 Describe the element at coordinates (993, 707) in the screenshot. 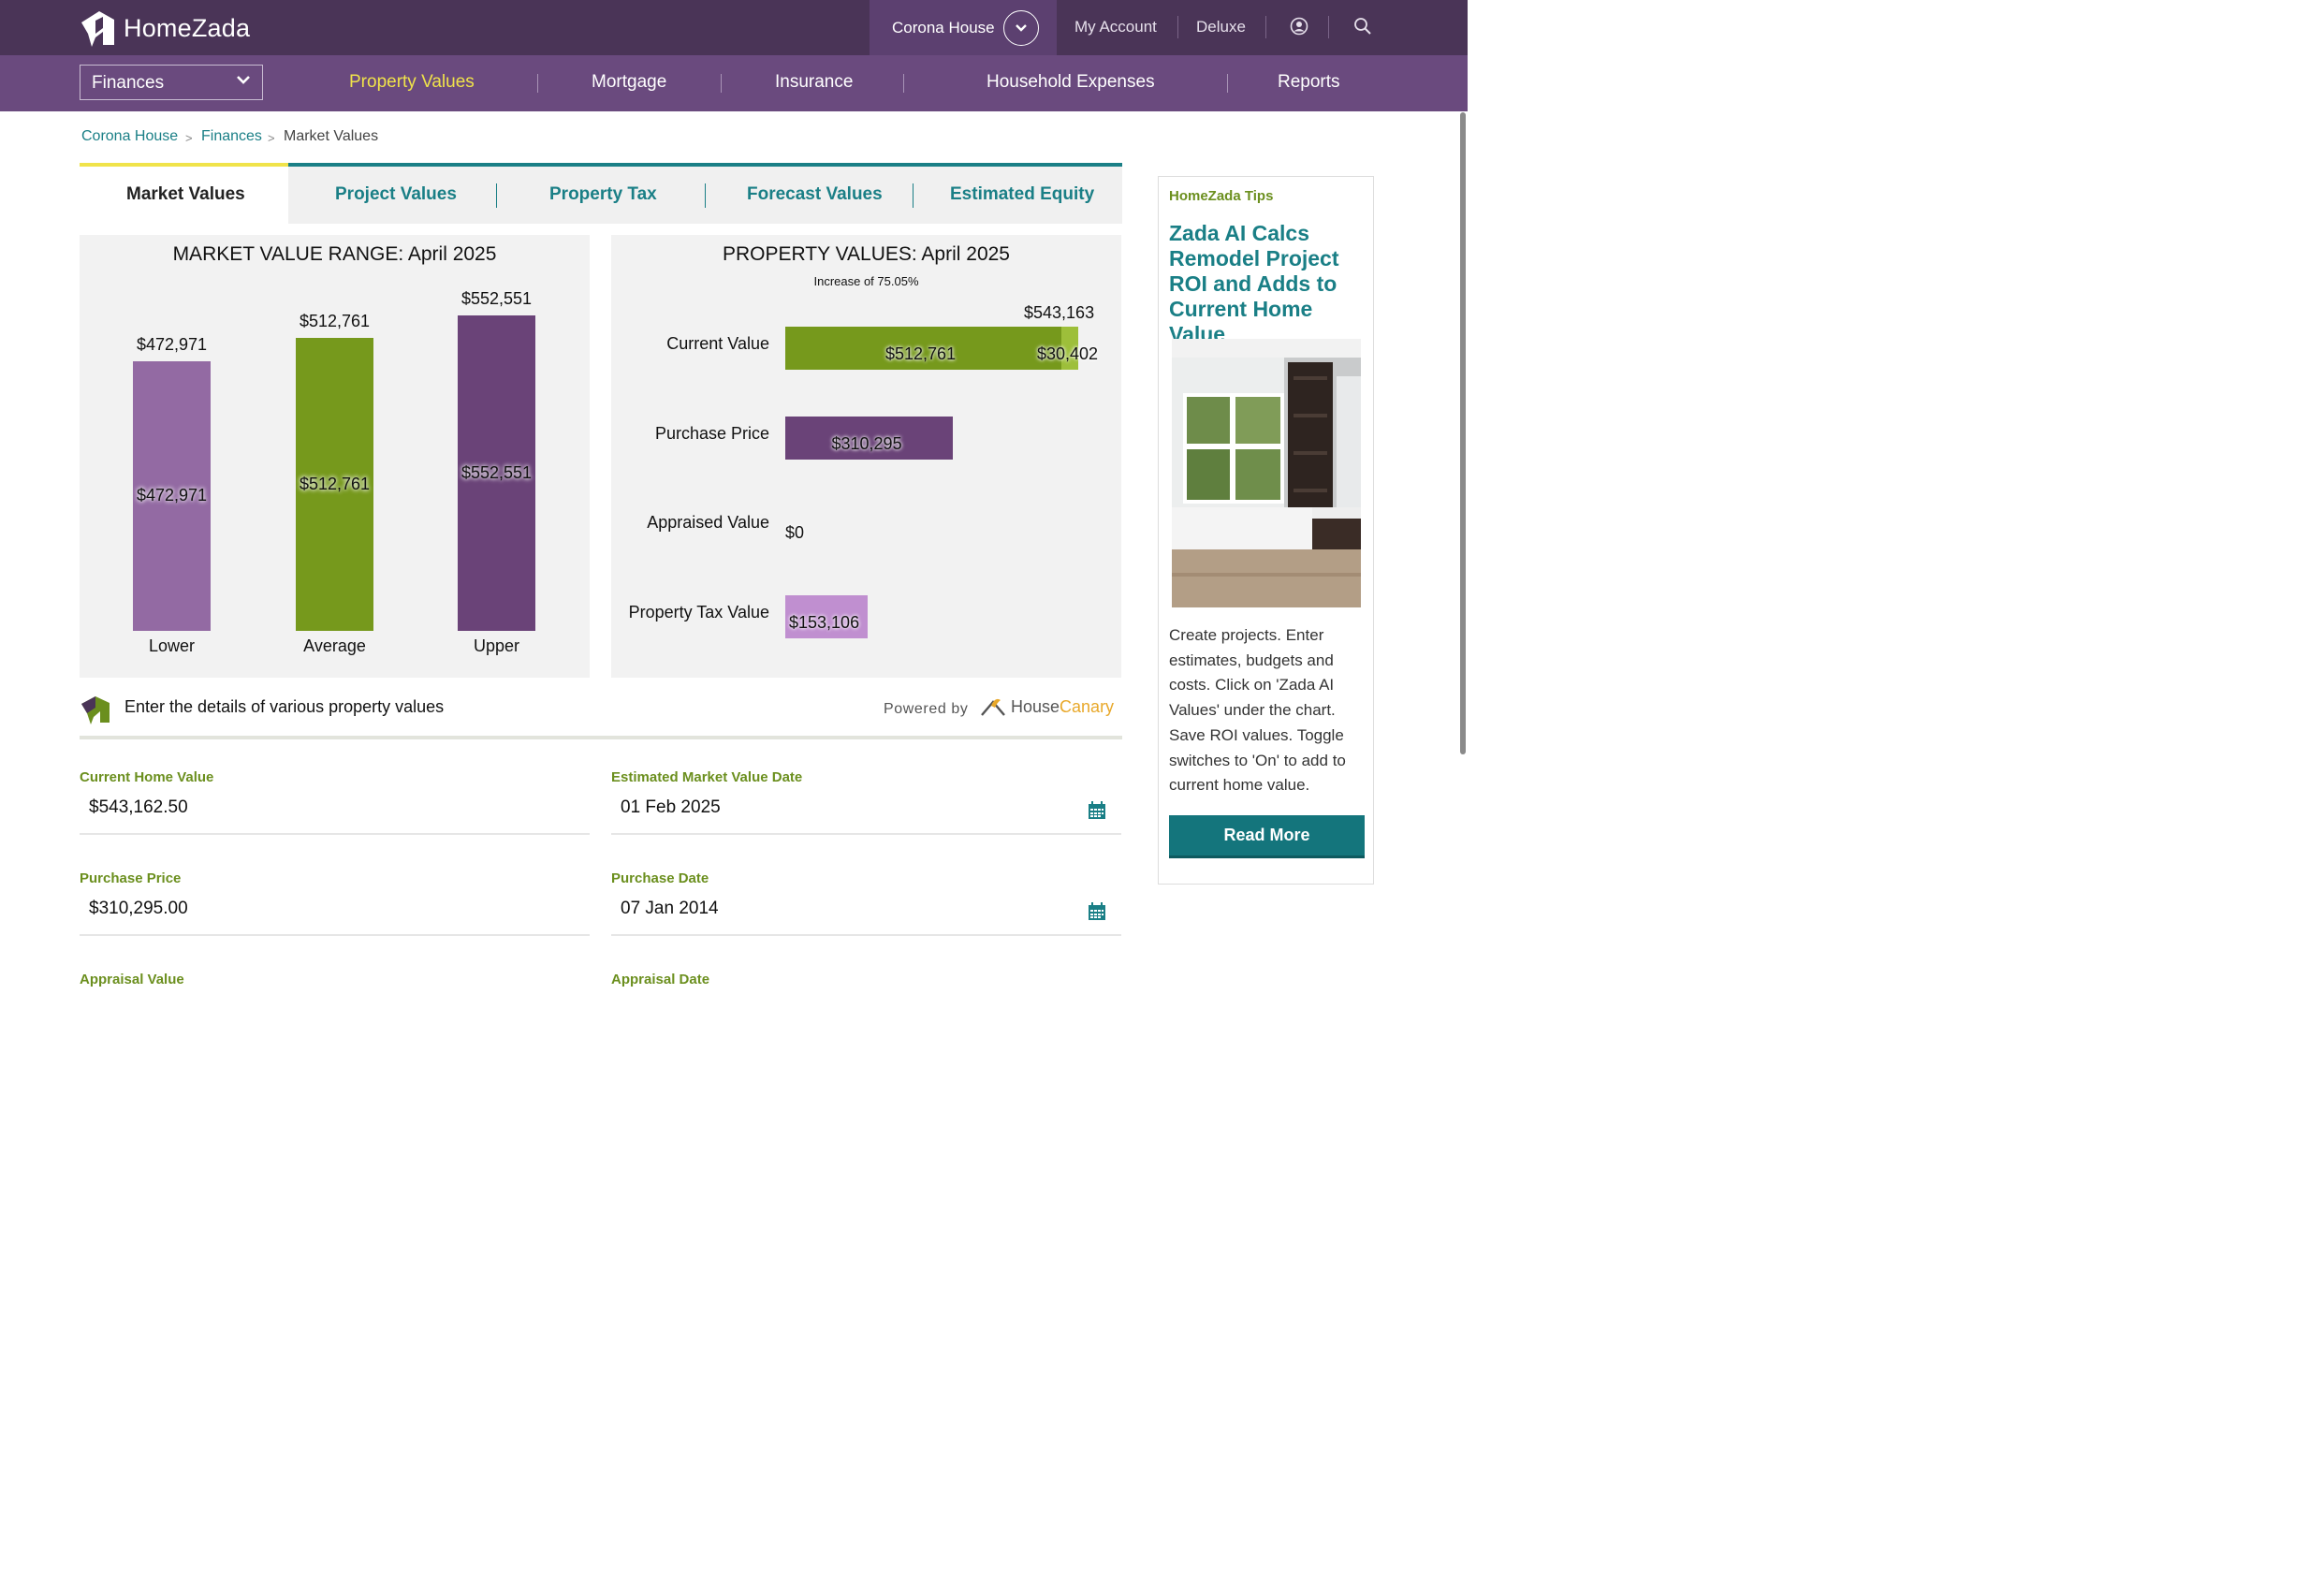

I see `housecanary-bird-icon` at that location.